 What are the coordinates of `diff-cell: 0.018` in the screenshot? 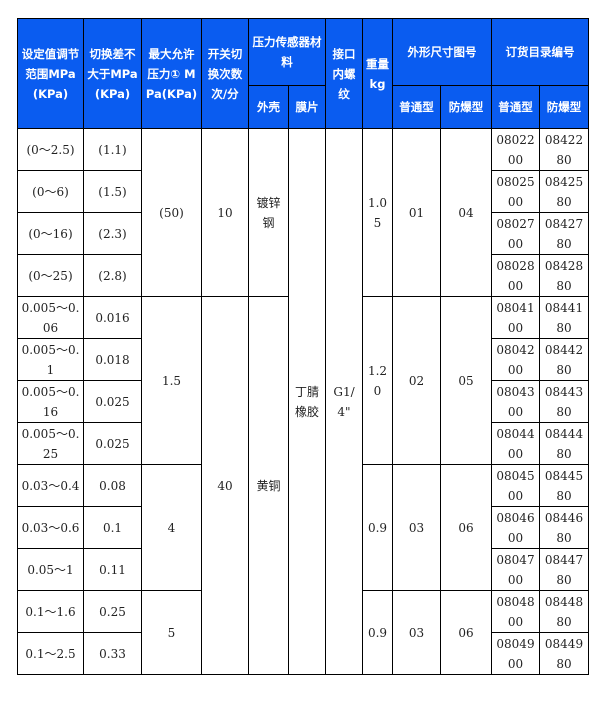 It's located at (112, 359).